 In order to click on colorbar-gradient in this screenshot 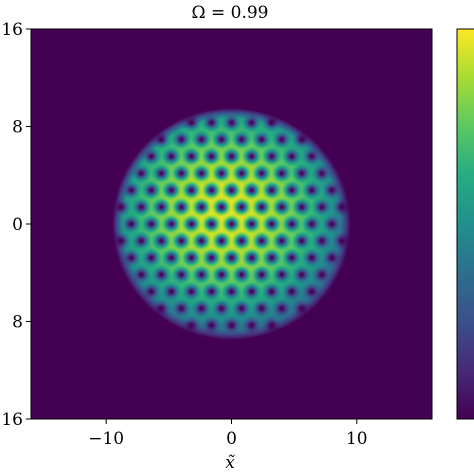, I will do `click(465, 224)`.